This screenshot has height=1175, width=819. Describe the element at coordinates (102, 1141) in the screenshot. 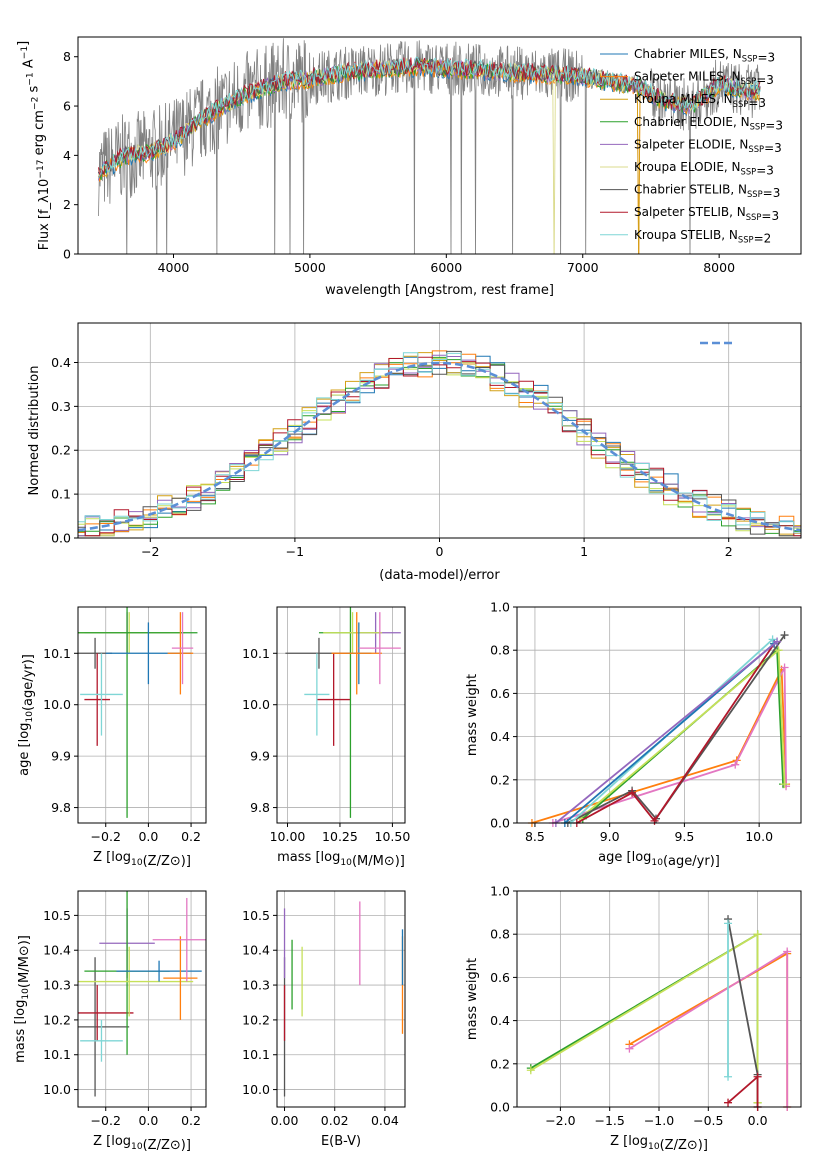

I see `label-fragment: Z [` at that location.